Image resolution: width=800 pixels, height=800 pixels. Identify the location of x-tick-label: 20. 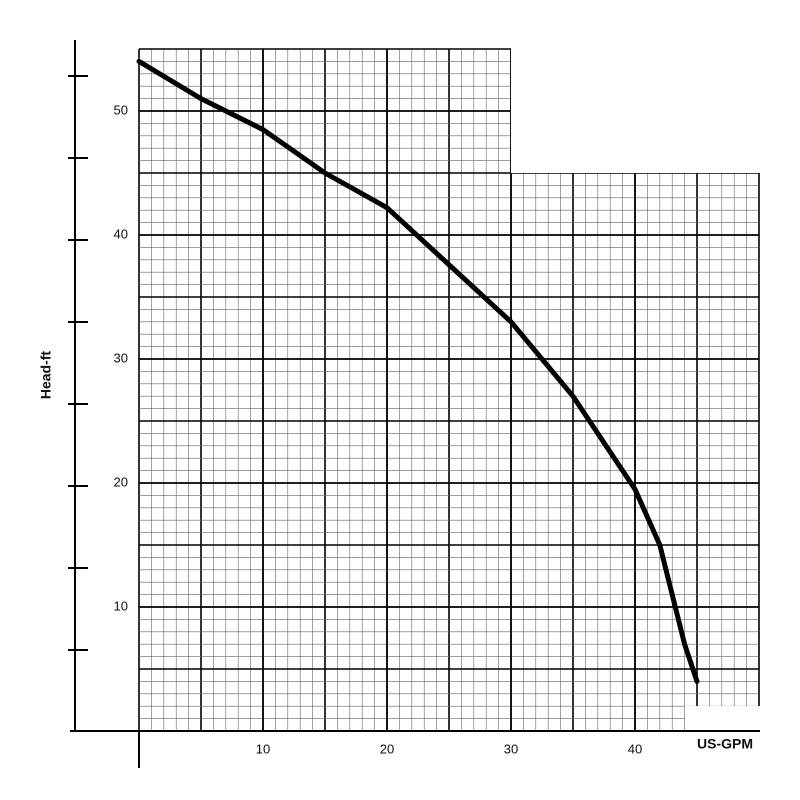
(387, 748).